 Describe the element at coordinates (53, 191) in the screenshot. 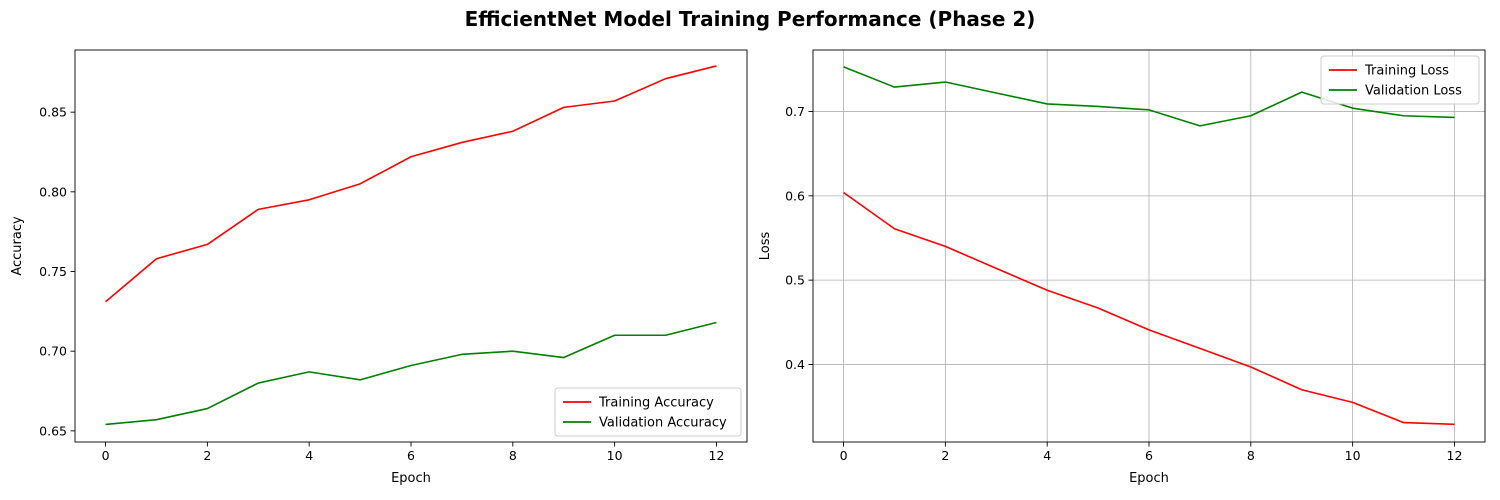

I see `y-tick-label: 0.80` at that location.